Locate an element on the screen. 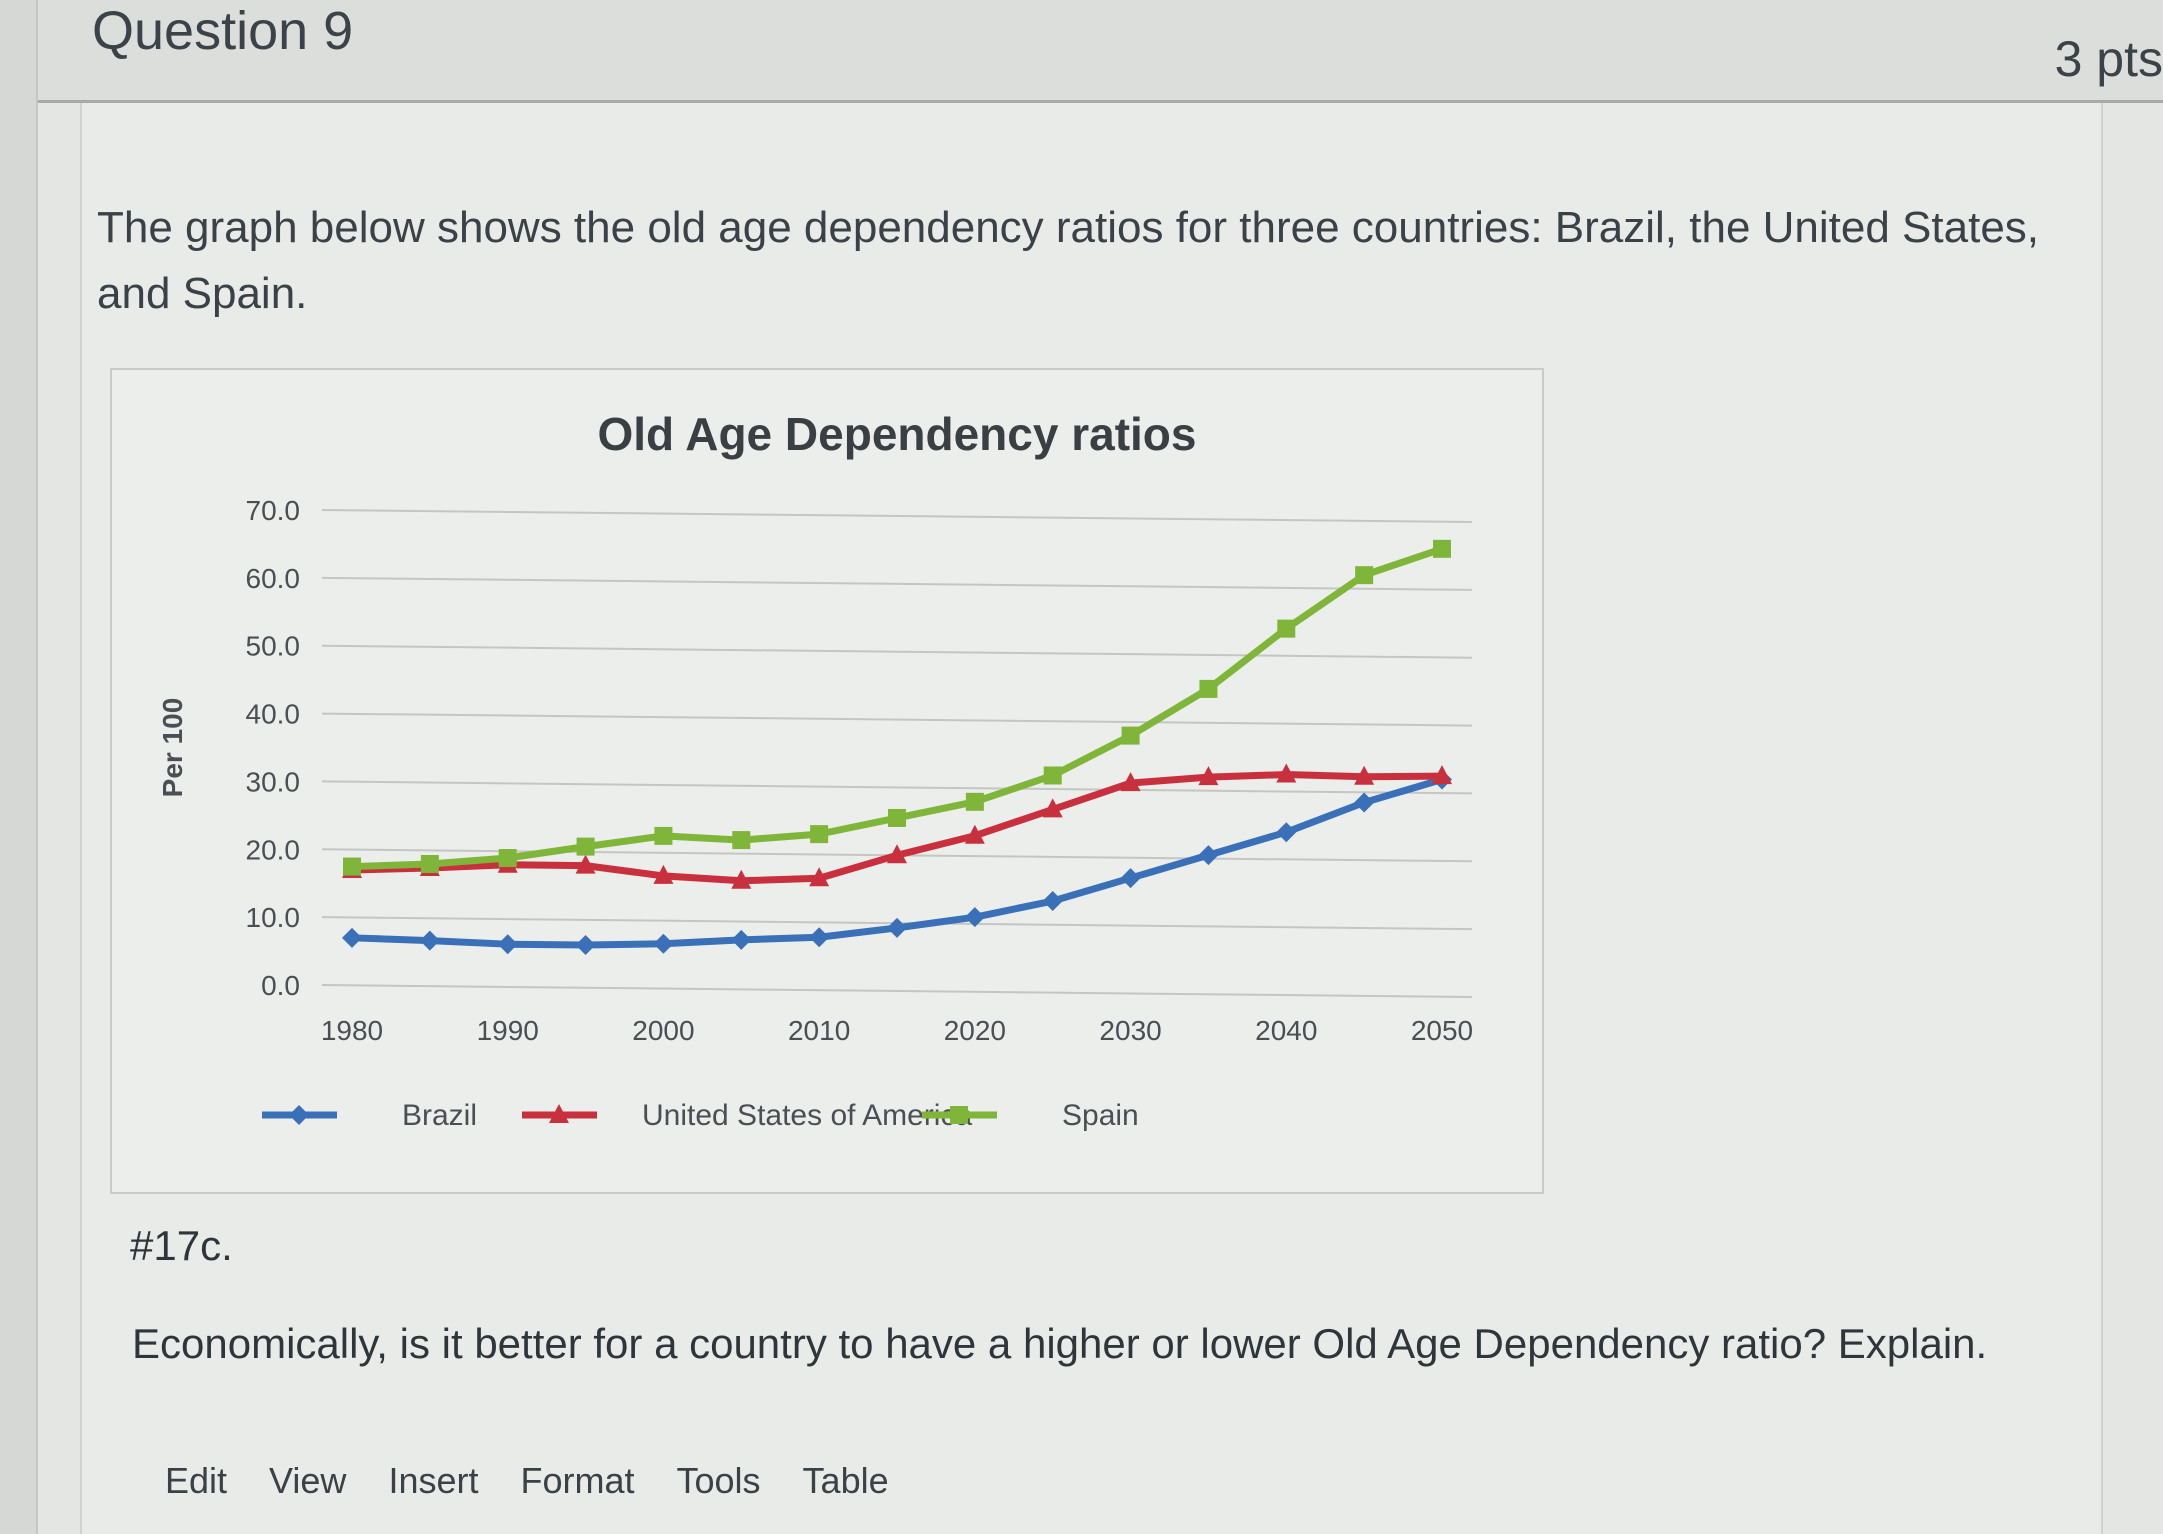 This screenshot has width=2163, height=1534. question-points: 3 pts is located at coordinates (2108, 59).